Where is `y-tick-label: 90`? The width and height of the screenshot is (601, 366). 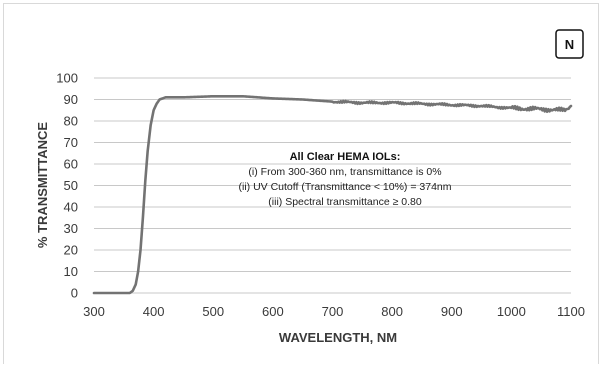 y-tick-label: 90 is located at coordinates (71, 99).